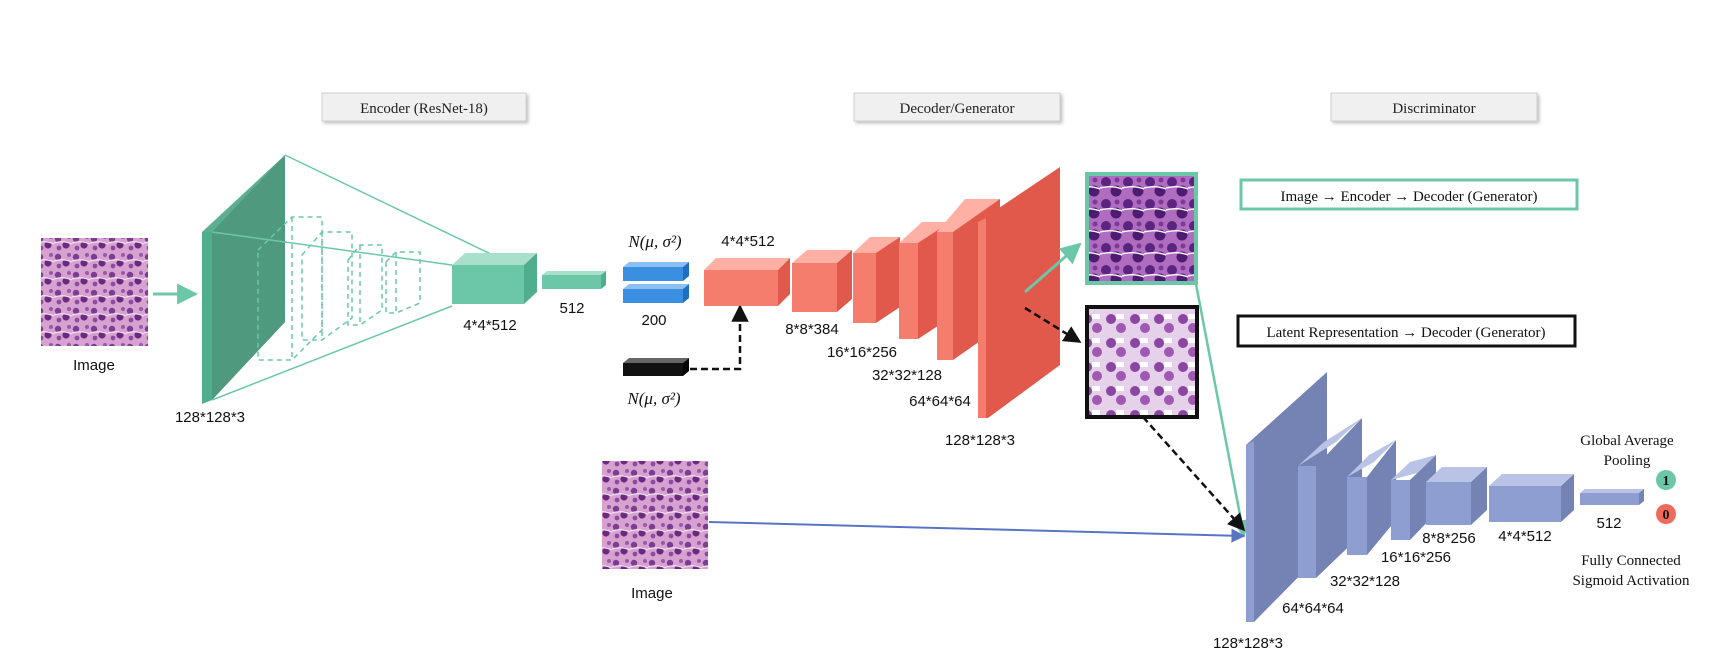 Image resolution: width=1729 pixels, height=664 pixels. What do you see at coordinates (1409, 197) in the screenshot?
I see `legend-encoder-path-text: Image → Encoder → Decoder (Generator)` at bounding box center [1409, 197].